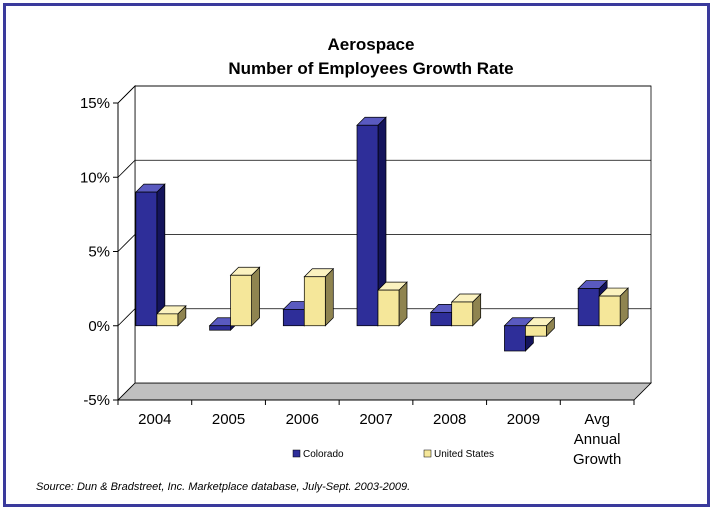 This screenshot has width=713, height=510. Describe the element at coordinates (323, 454) in the screenshot. I see `legend-label-colorado: Colorado` at that location.